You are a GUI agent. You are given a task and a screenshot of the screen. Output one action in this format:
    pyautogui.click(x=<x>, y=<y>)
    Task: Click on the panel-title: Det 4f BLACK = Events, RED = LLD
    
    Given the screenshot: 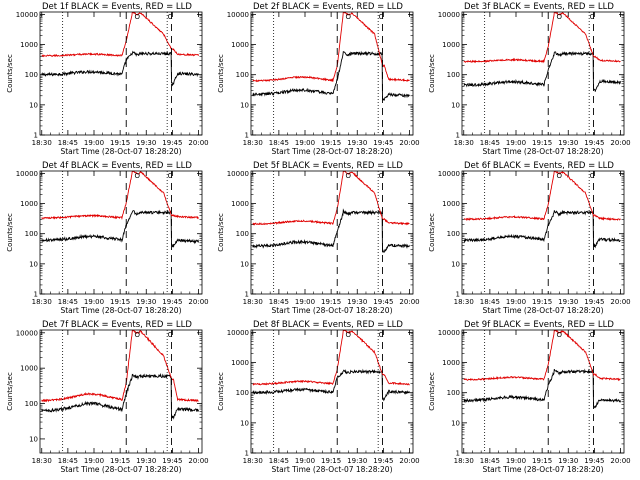 What is the action you would take?
    pyautogui.click(x=117, y=166)
    